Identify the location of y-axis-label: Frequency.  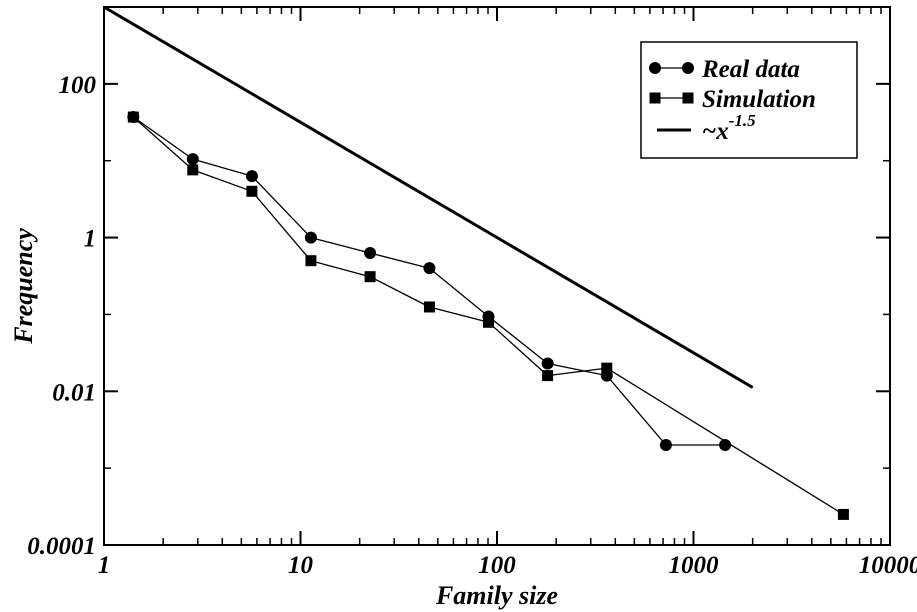
(23, 286).